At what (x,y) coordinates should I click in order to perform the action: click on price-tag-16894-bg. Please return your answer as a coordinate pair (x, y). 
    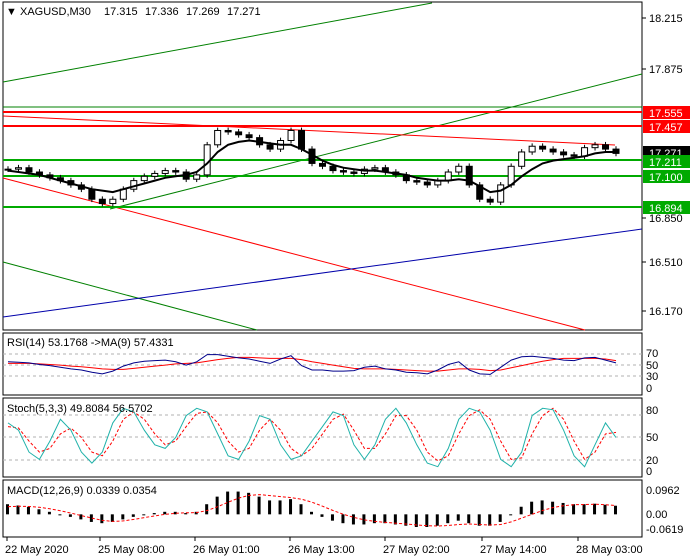
    Looking at the image, I should click on (666, 207).